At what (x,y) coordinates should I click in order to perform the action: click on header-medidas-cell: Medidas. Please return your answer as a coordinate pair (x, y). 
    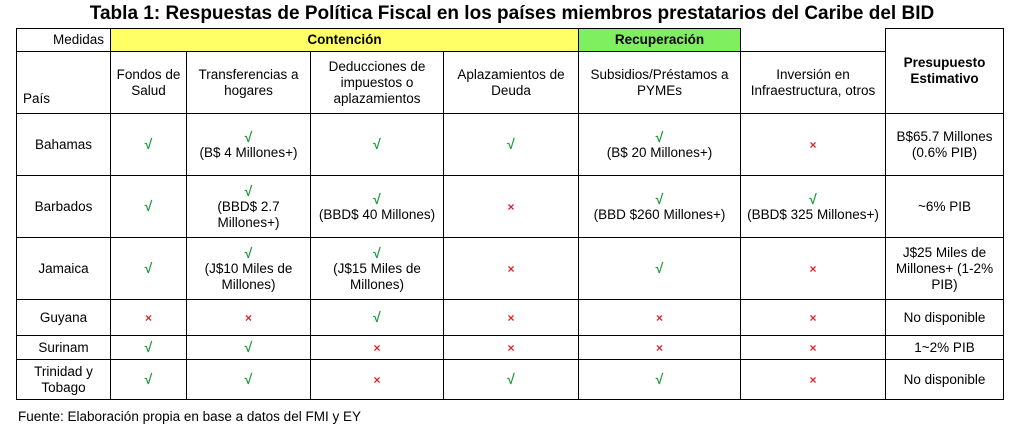
    Looking at the image, I should click on (63, 40).